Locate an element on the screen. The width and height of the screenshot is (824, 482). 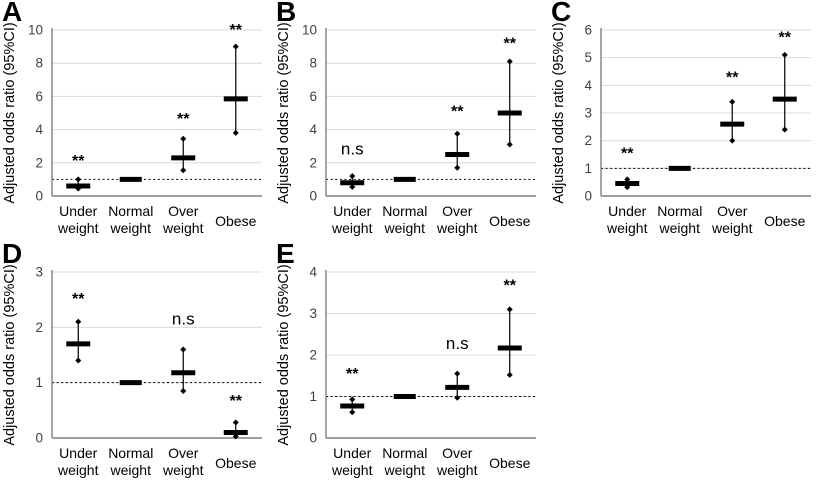
panel-a-label: A is located at coordinates (12, 13).